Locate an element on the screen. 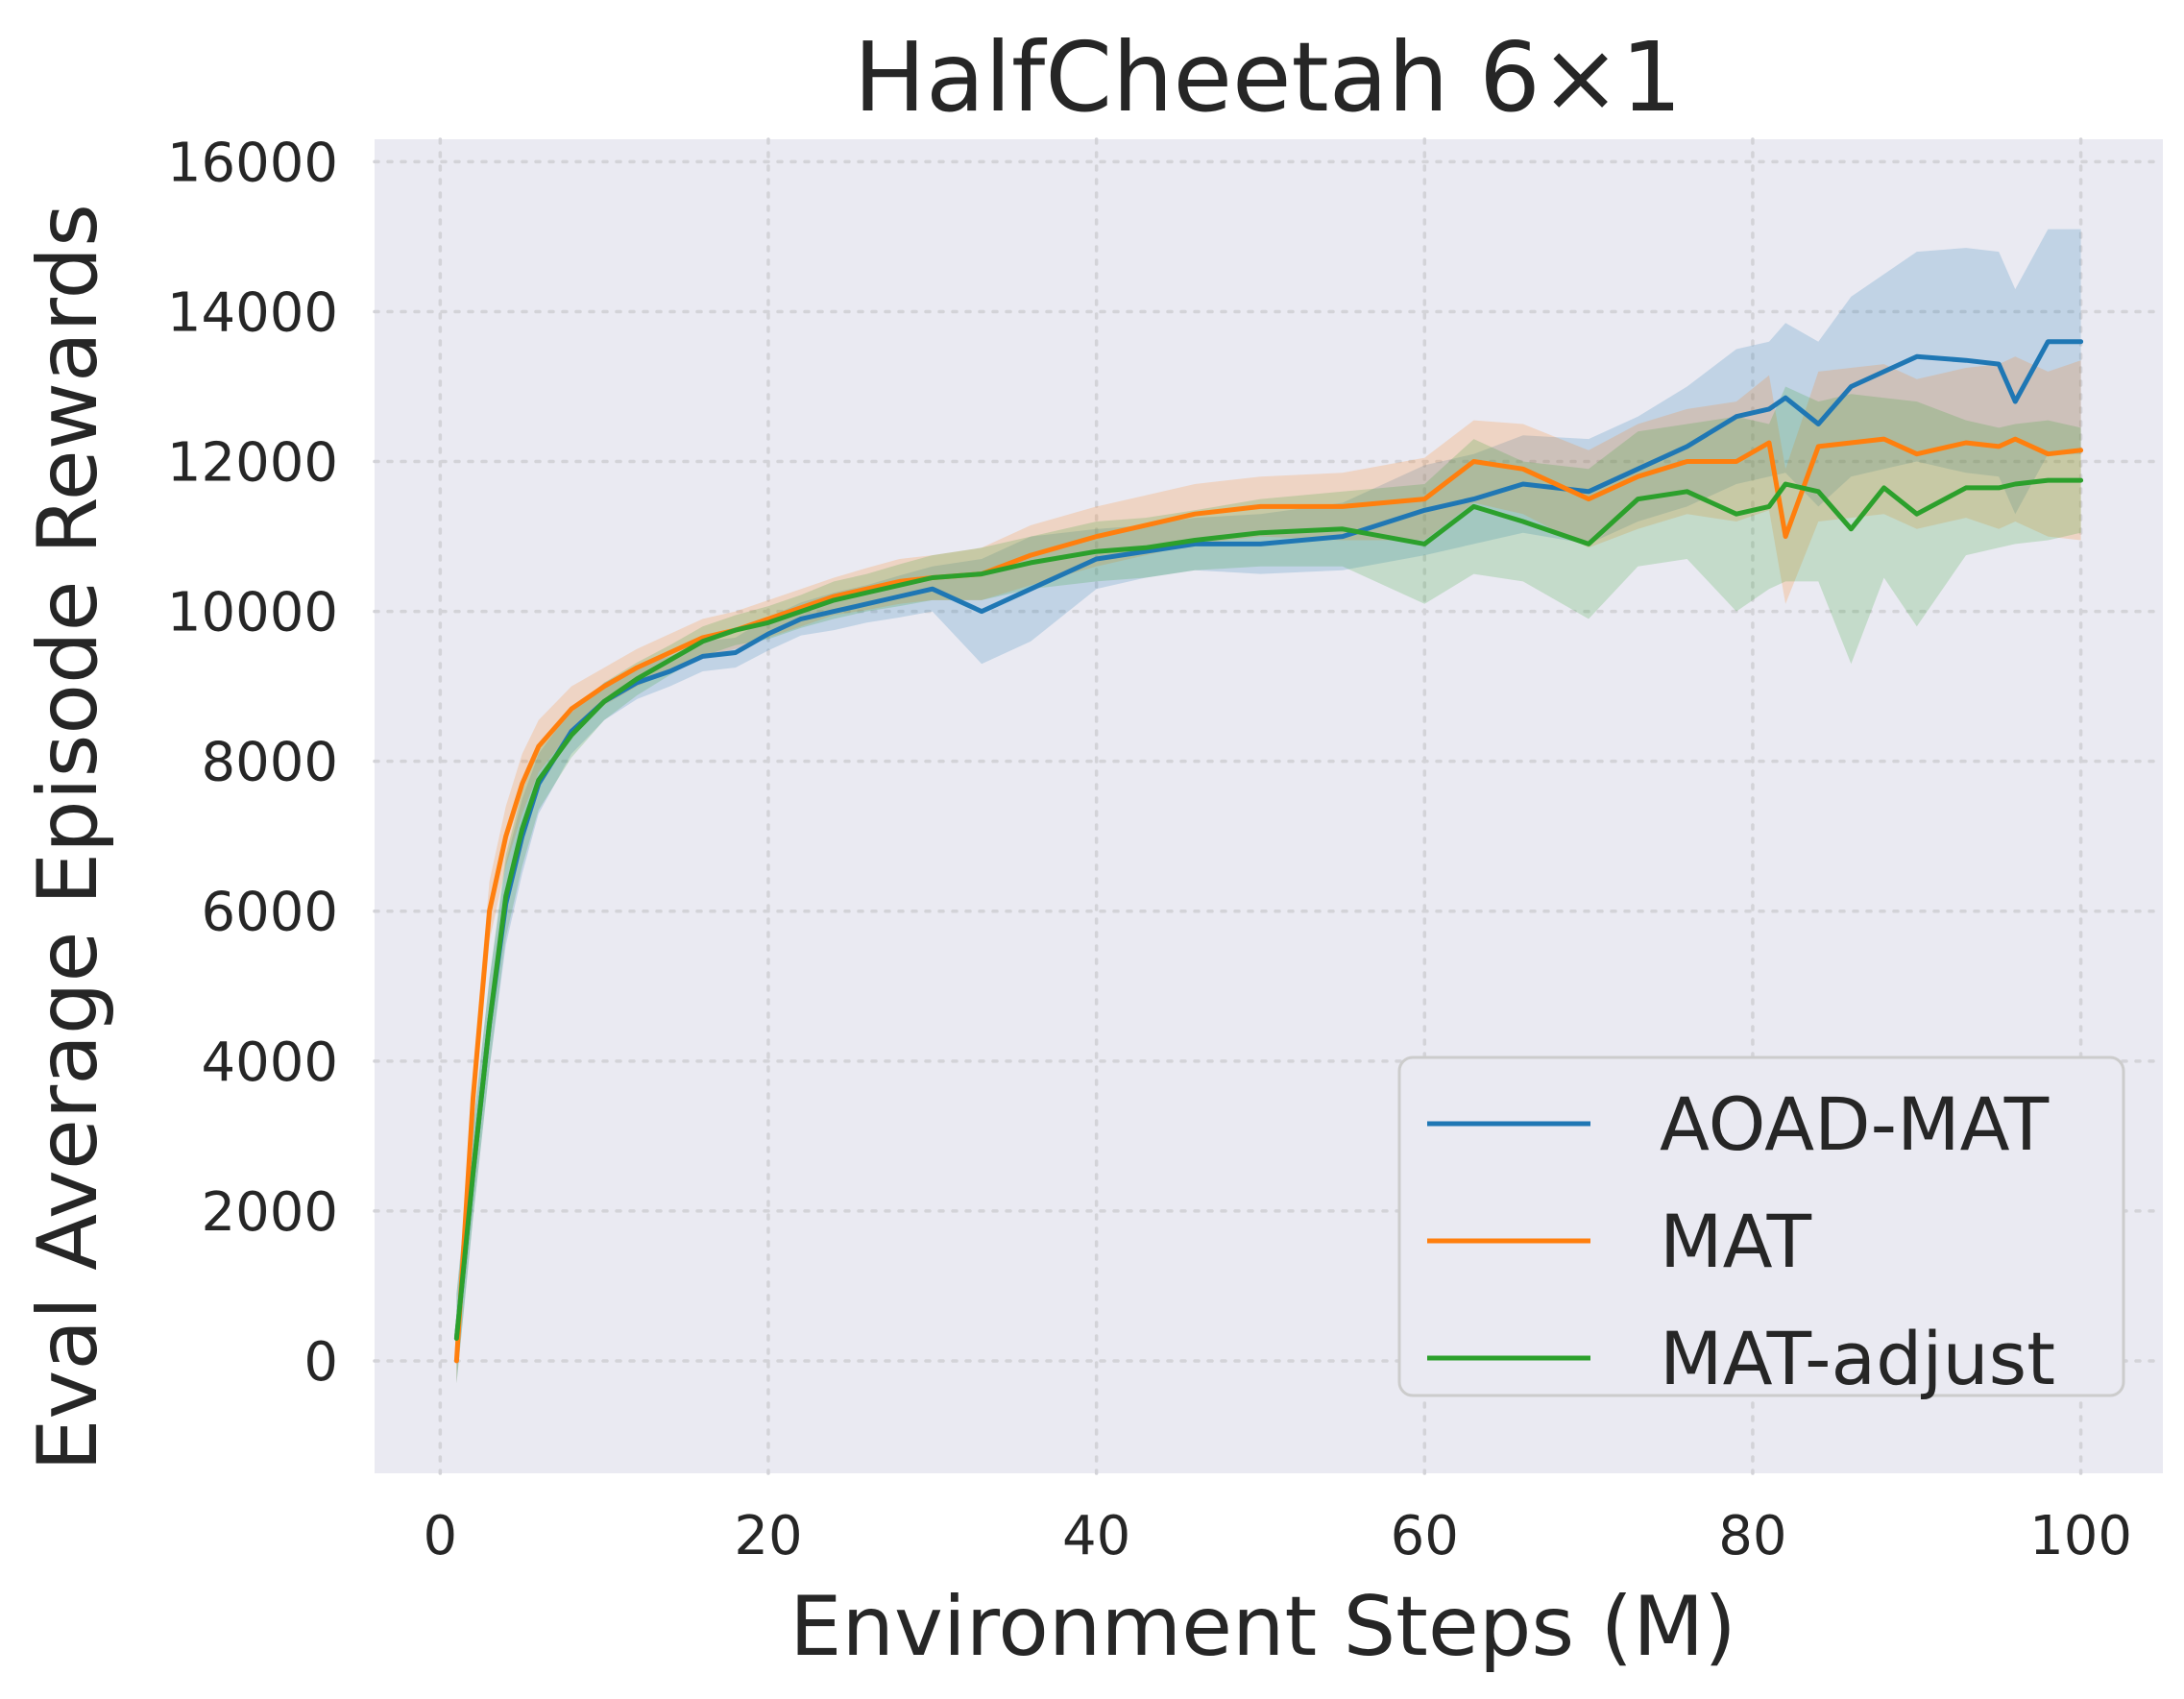 The height and width of the screenshot is (1699, 2184). legend-label-mat-adjust: MAT-adjust is located at coordinates (1858, 1358).